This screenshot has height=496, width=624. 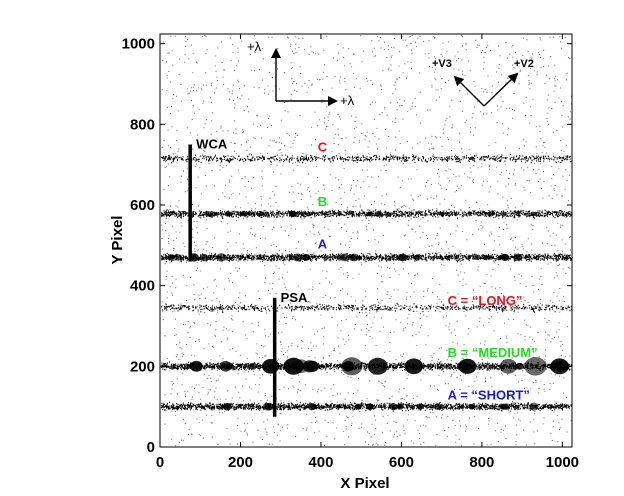 What do you see at coordinates (142, 205) in the screenshot?
I see `y-tick-label: 600` at bounding box center [142, 205].